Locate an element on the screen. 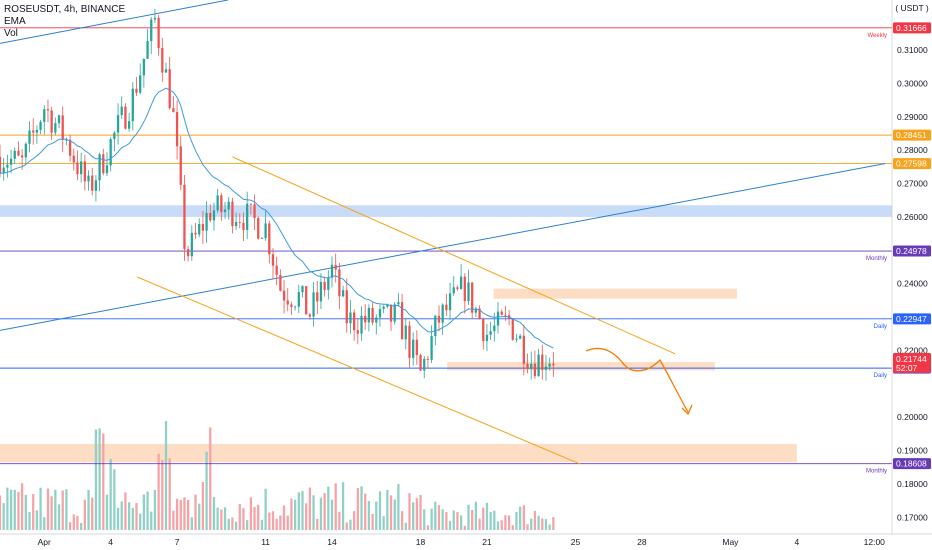  symbol-title: ROSEUSDT, 4h, BINANCE is located at coordinates (65, 9).